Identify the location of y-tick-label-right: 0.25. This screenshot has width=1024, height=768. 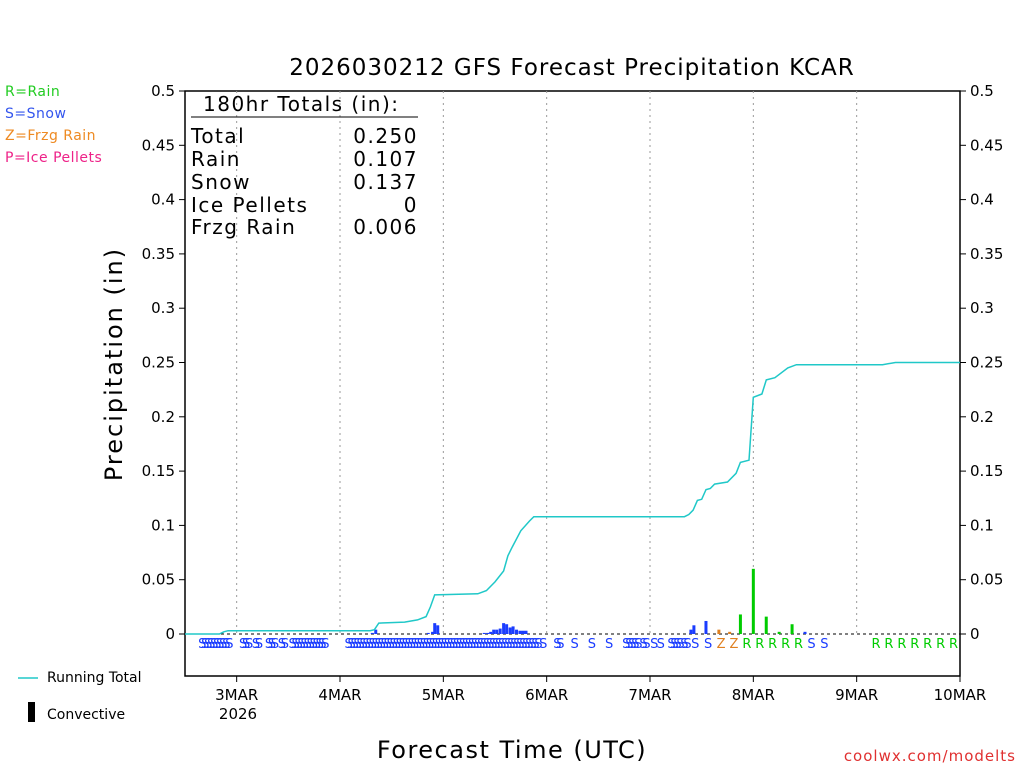
(986, 363).